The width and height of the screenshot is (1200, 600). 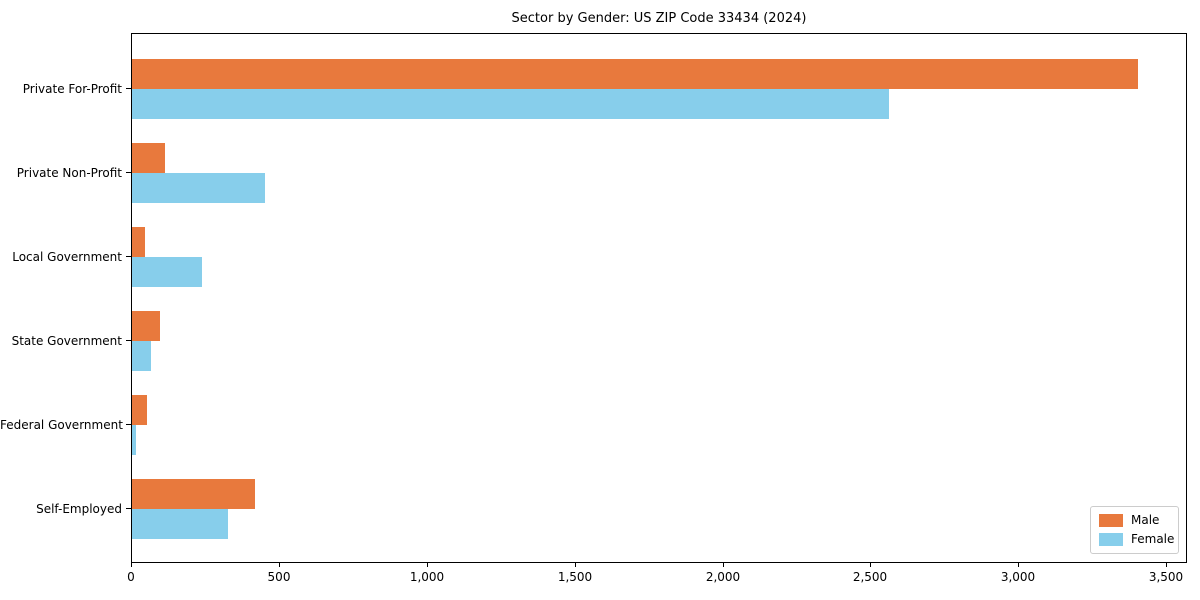 I want to click on legend-label-female: Female, so click(x=1153, y=539).